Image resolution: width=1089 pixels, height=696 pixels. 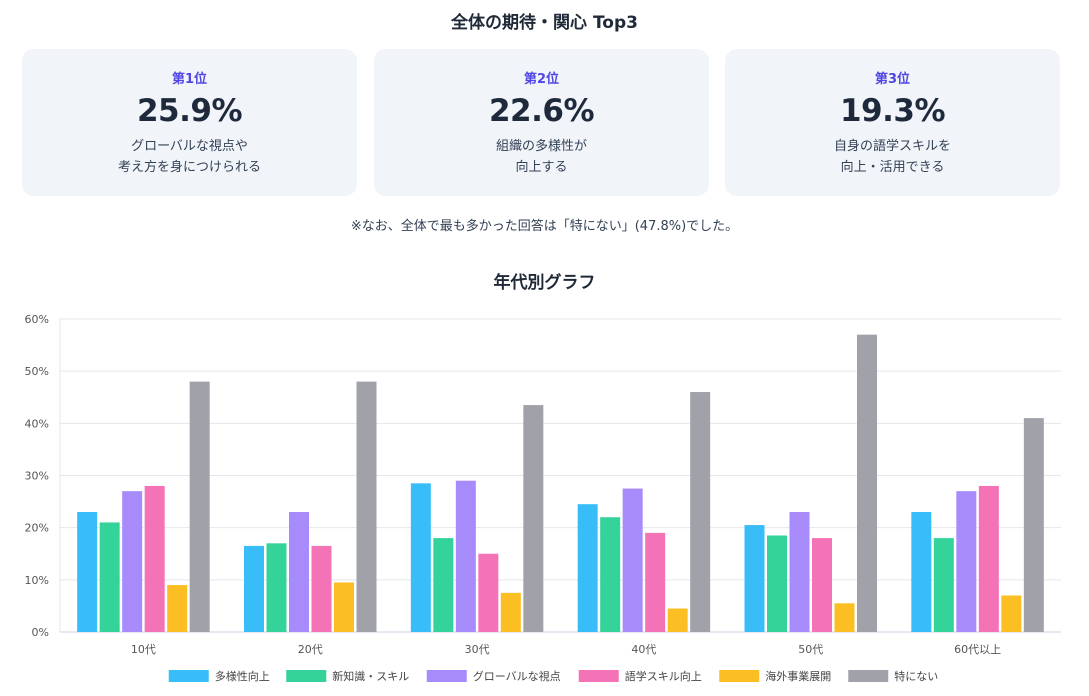 What do you see at coordinates (517, 676) in the screenshot?
I see `legend-label: グローバルな視点` at bounding box center [517, 676].